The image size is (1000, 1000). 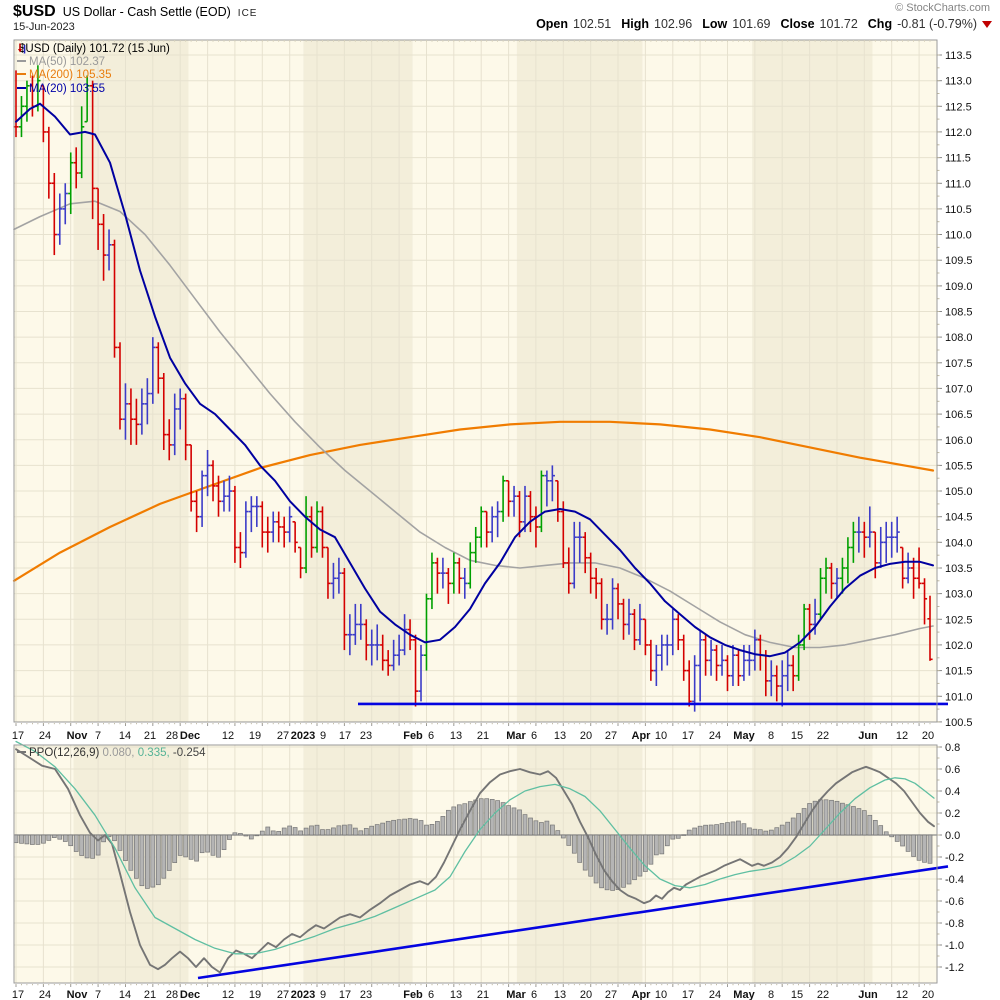 What do you see at coordinates (247, 13) in the screenshot?
I see `exchange-label: ICE` at bounding box center [247, 13].